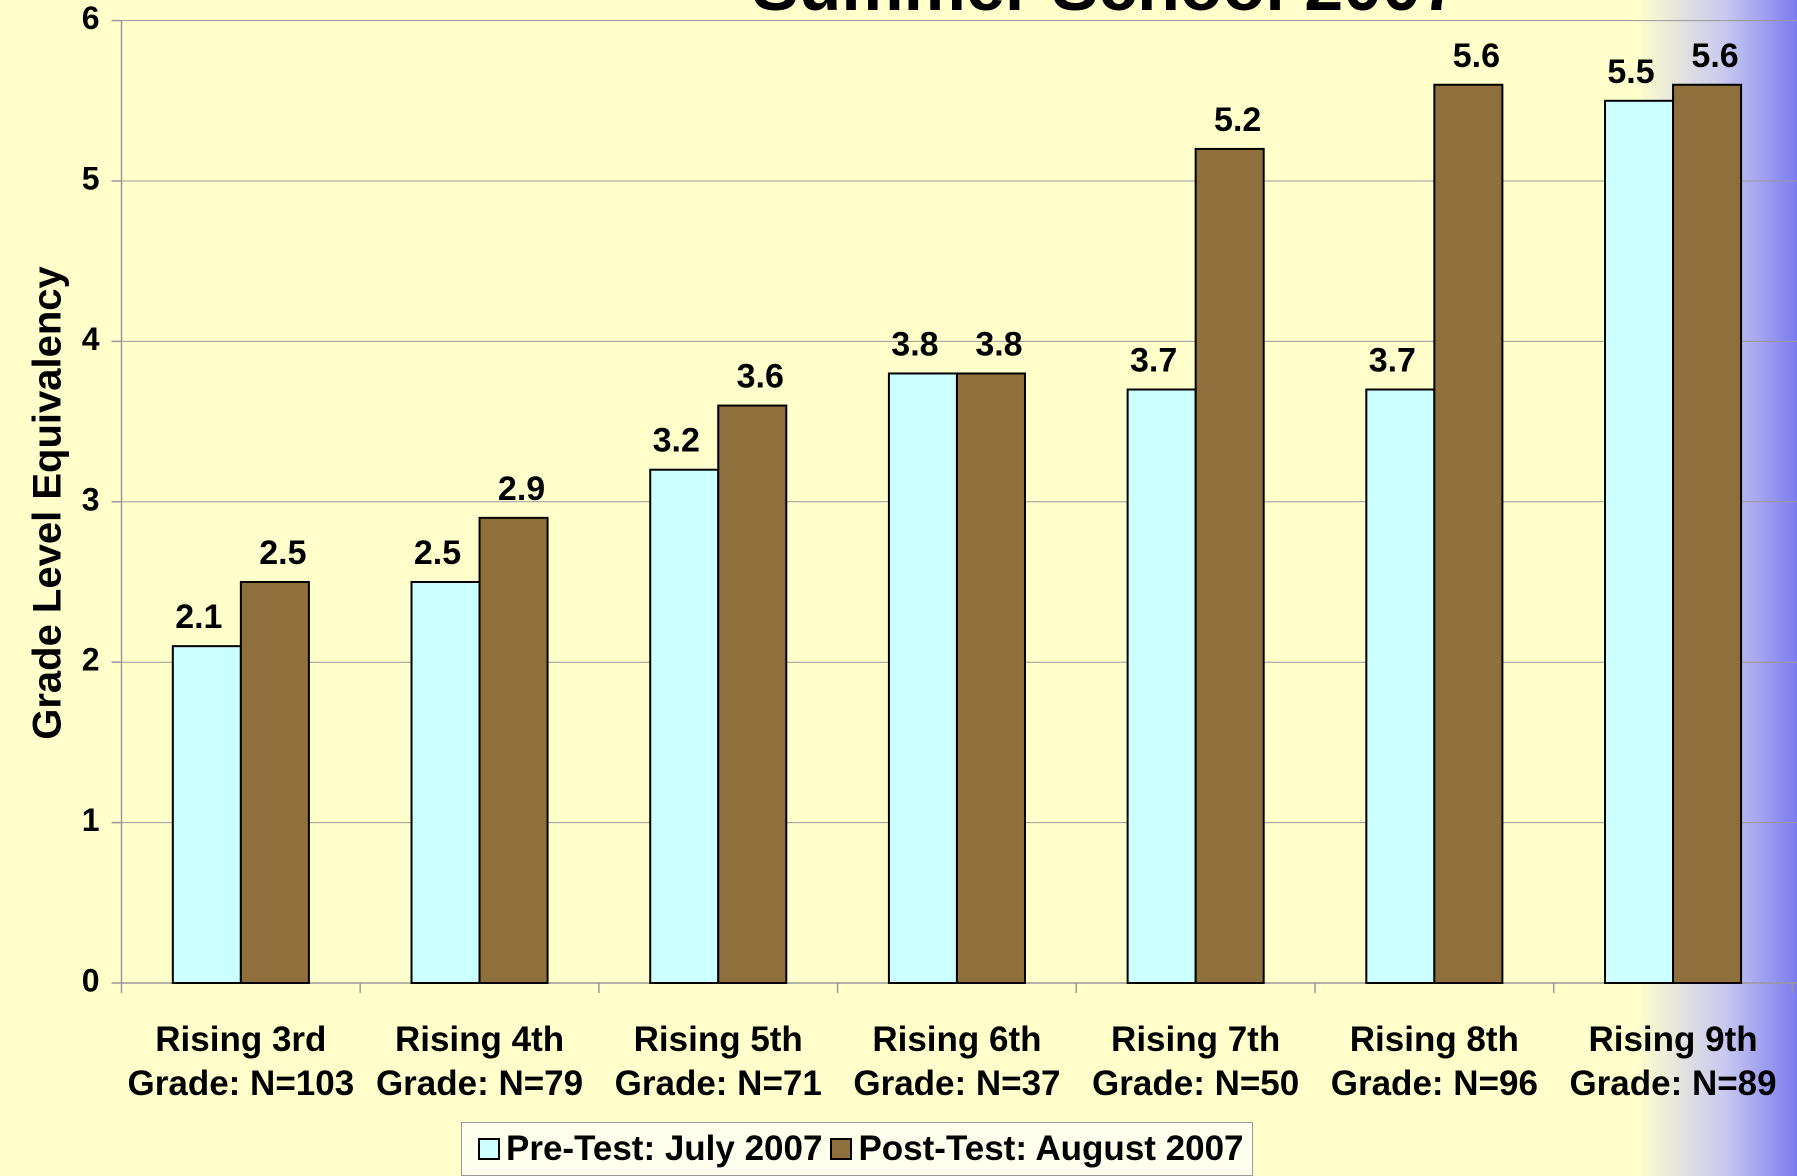 The height and width of the screenshot is (1176, 1797). What do you see at coordinates (1051, 1148) in the screenshot?
I see `legend-label: Post-Test: August 2007` at bounding box center [1051, 1148].